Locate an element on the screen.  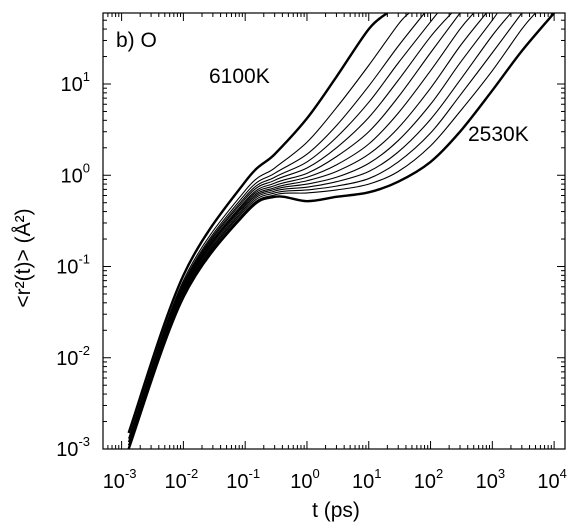
annotation-high-temperature: 6100K is located at coordinates (239, 76).